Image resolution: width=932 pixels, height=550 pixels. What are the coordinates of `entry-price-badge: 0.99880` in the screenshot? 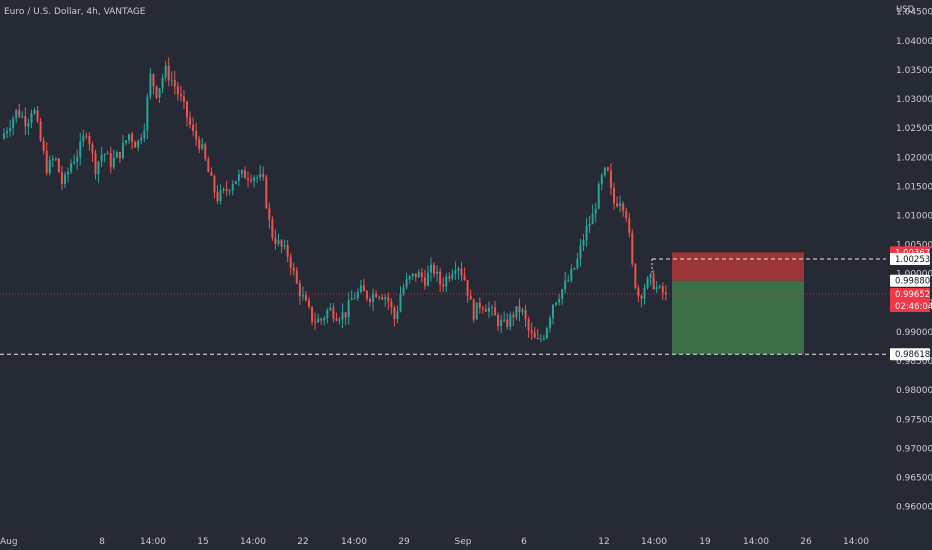 It's located at (912, 282).